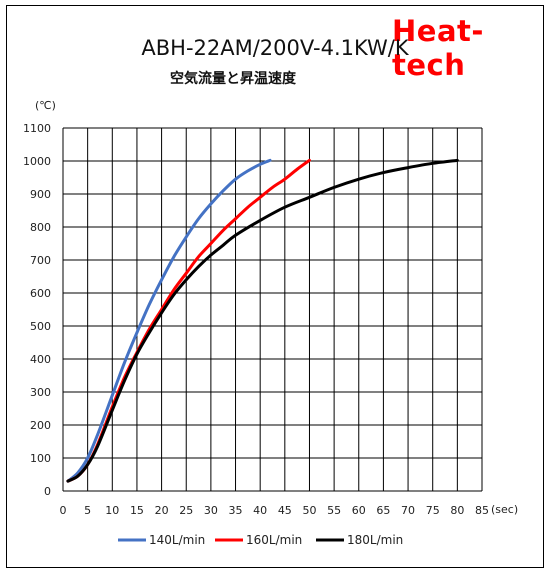 The height and width of the screenshot is (573, 550). I want to click on y-tick-label: 500, so click(40, 326).